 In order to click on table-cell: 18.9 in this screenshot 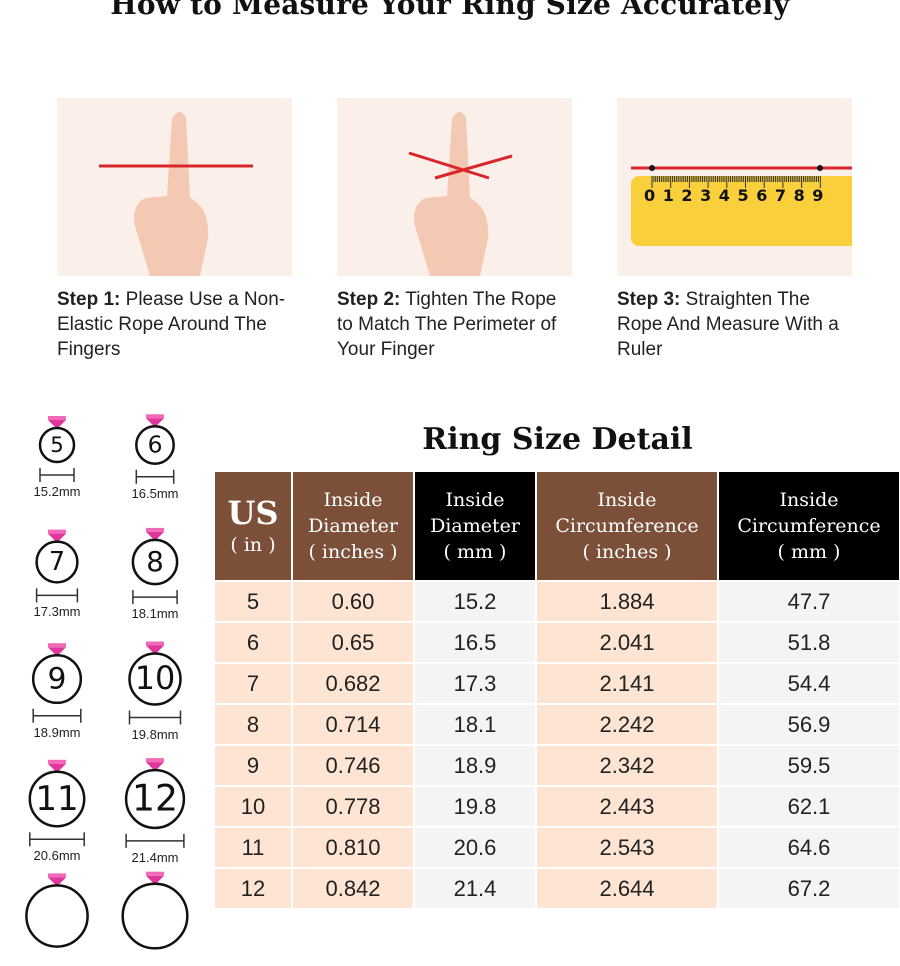, I will do `click(475, 765)`.